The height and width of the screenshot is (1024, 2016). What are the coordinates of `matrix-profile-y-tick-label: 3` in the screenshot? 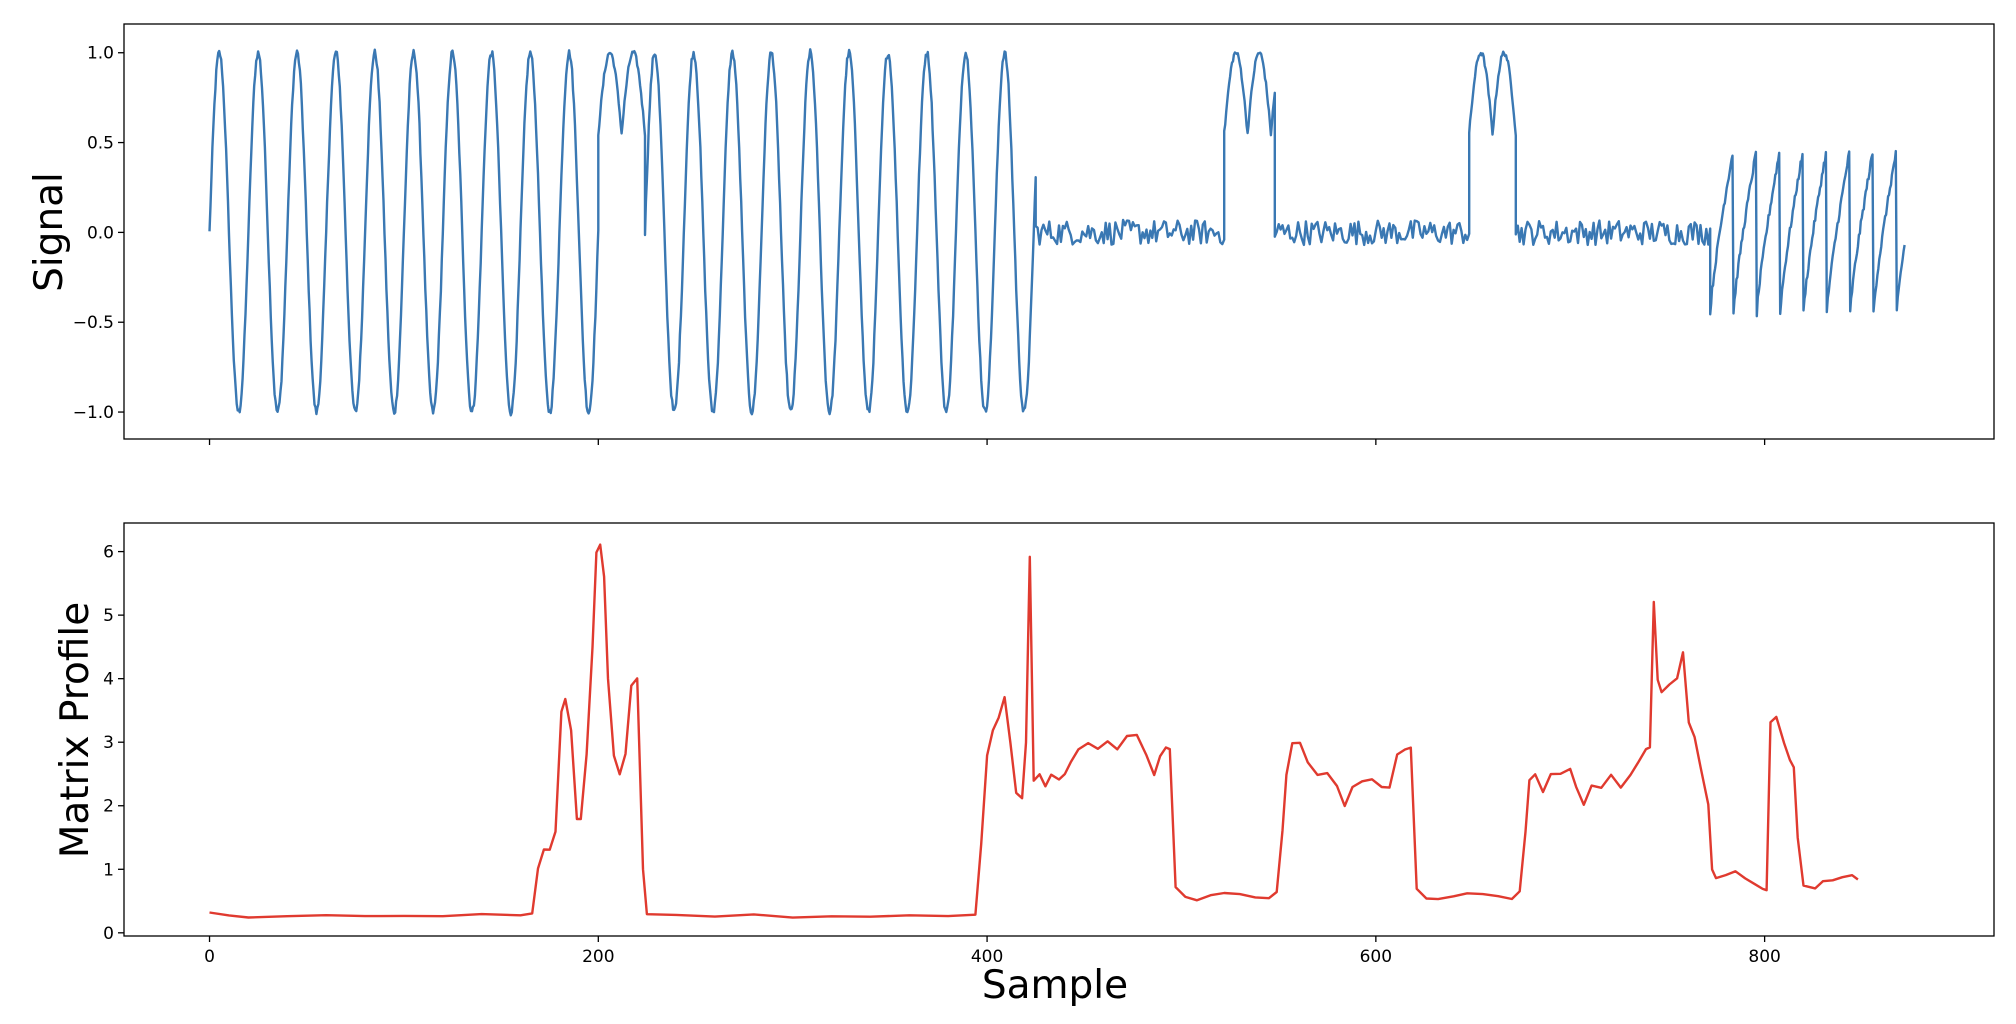 It's located at (108, 743).